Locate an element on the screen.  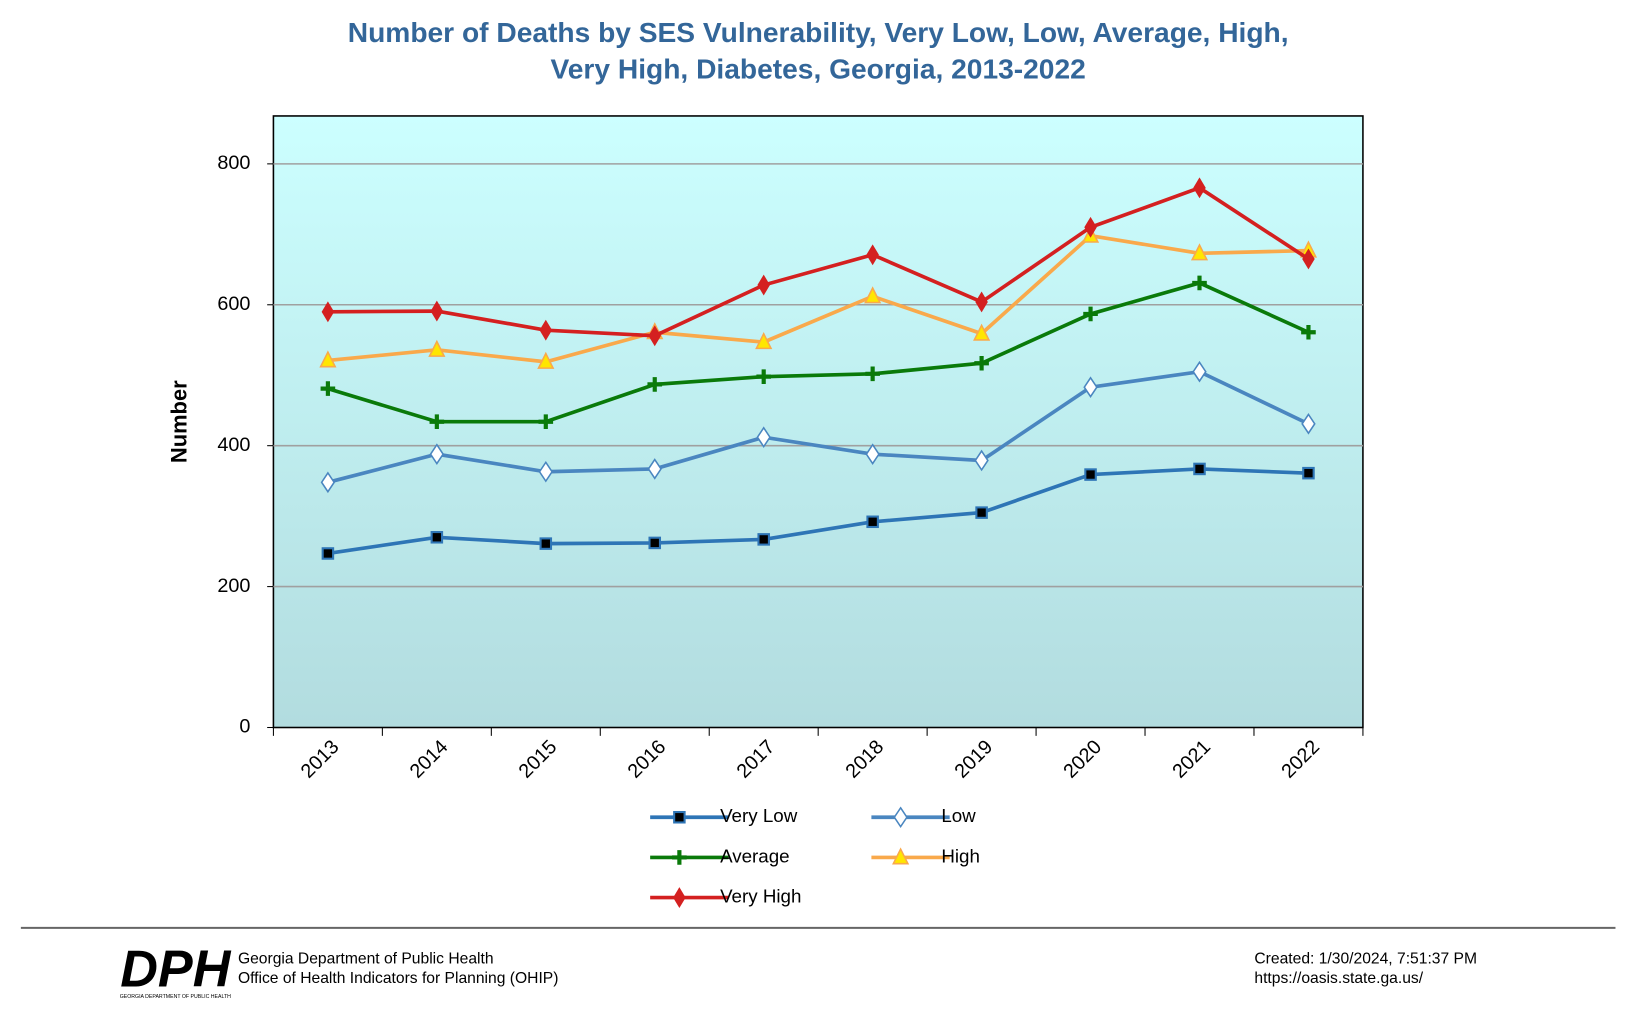
info-text: https://oasis.state.ga.us/ is located at coordinates (1338, 978).